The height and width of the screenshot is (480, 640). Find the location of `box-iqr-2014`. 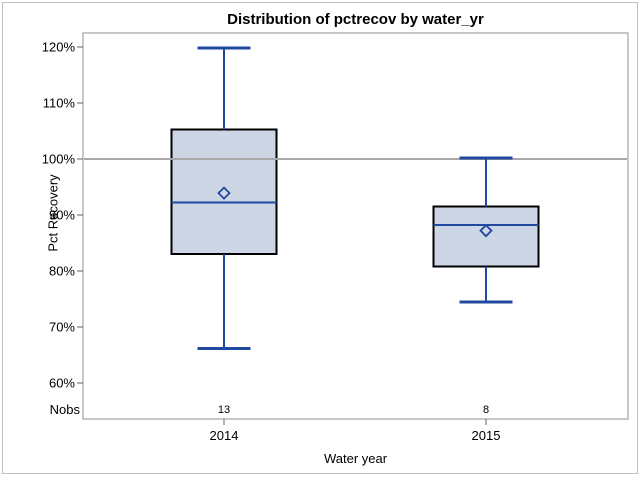

box-iqr-2014 is located at coordinates (224, 192).